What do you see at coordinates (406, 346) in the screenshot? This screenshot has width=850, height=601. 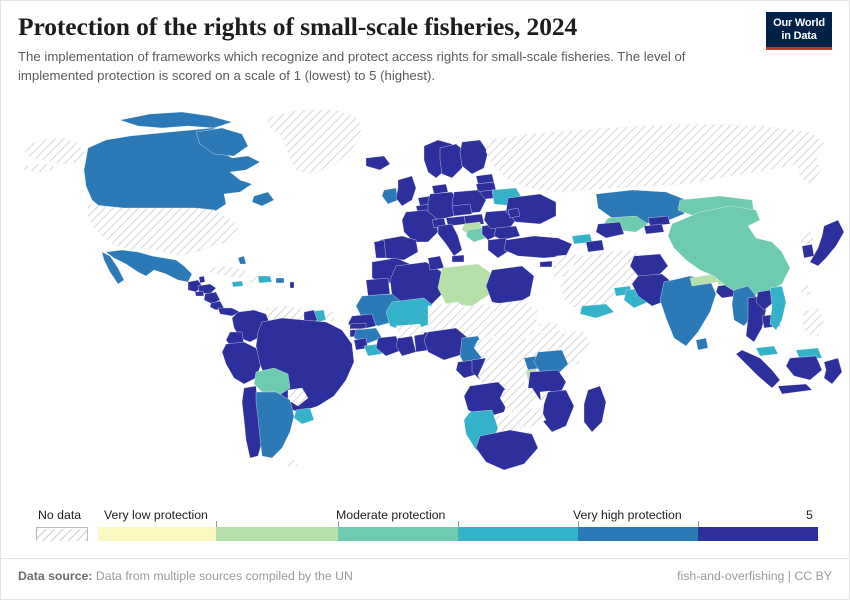 I see `country-ghana` at bounding box center [406, 346].